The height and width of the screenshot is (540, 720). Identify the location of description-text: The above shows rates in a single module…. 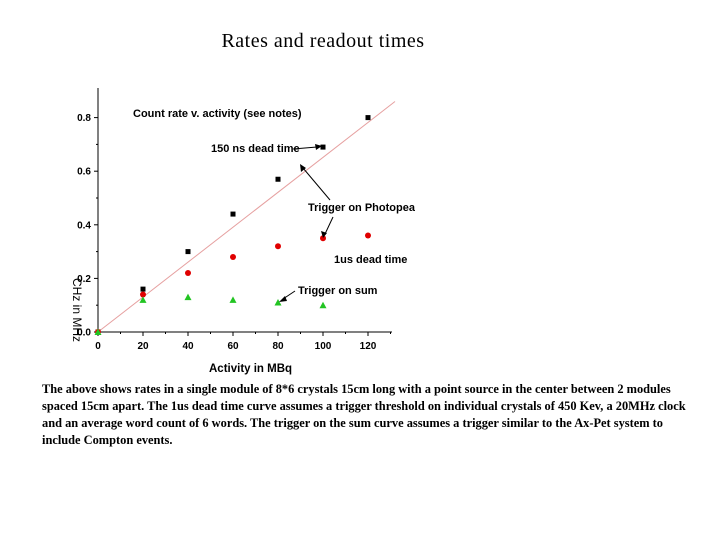
(364, 414).